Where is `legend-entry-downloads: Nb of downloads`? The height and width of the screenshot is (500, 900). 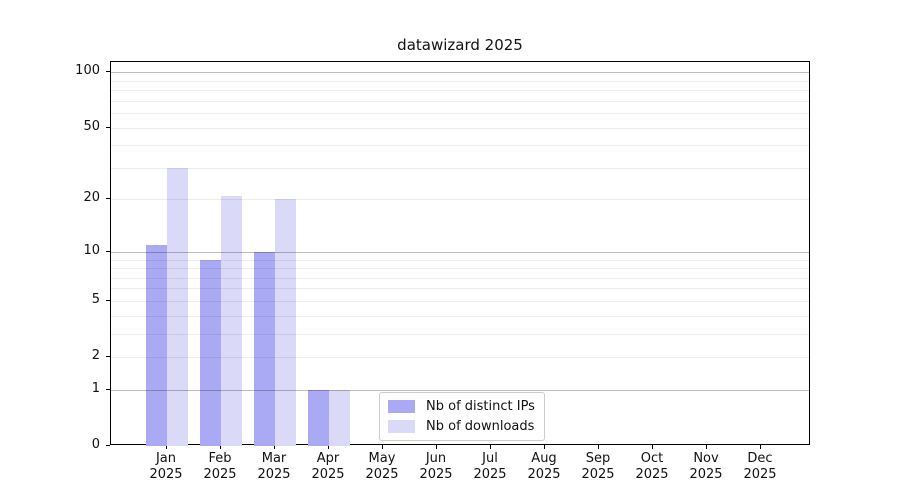
legend-entry-downloads: Nb of downloads is located at coordinates (461, 426).